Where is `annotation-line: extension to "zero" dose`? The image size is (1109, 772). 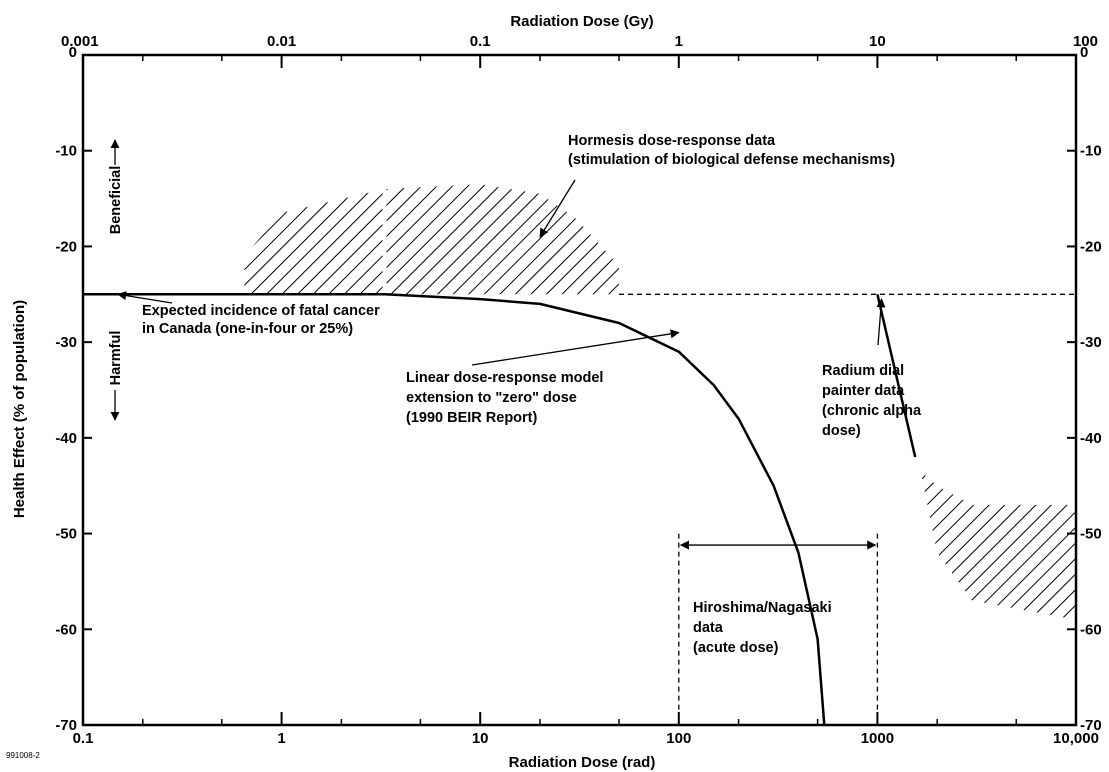 annotation-line: extension to "zero" dose is located at coordinates (491, 398).